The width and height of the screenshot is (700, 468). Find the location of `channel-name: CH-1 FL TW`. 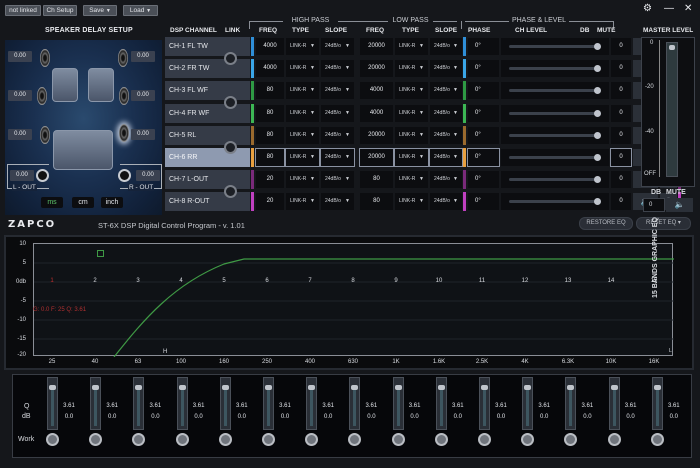

channel-name: CH-1 FL TW is located at coordinates (207, 46).